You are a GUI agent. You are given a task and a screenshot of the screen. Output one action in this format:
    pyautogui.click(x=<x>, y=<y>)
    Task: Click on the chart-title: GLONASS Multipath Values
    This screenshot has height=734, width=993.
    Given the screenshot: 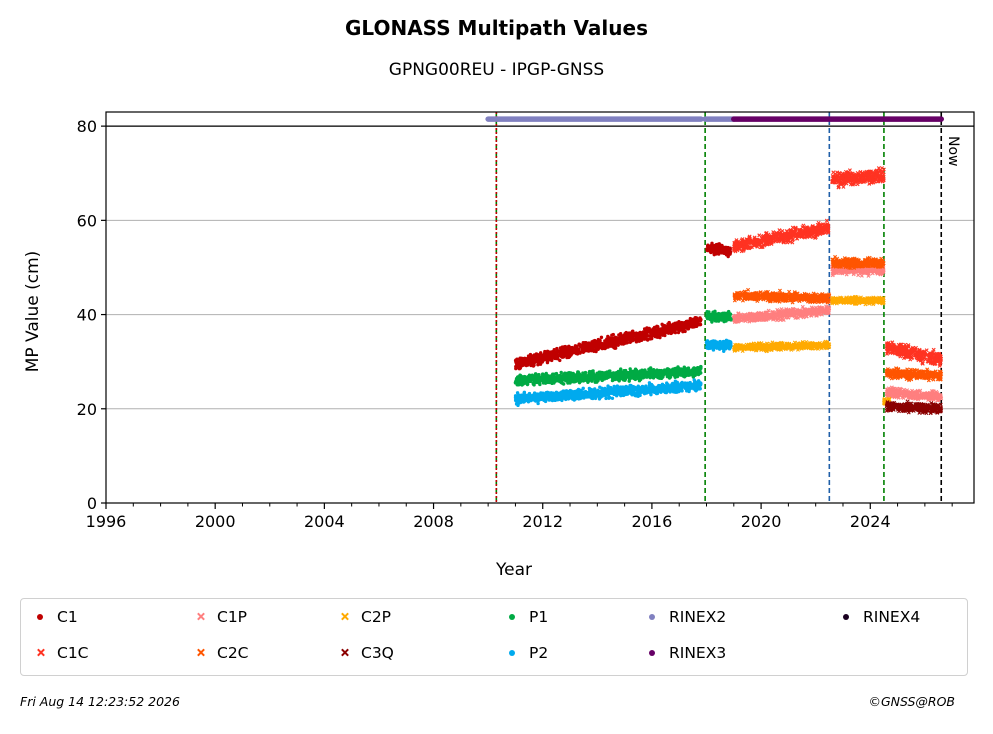 What is the action you would take?
    pyautogui.click(x=496, y=28)
    